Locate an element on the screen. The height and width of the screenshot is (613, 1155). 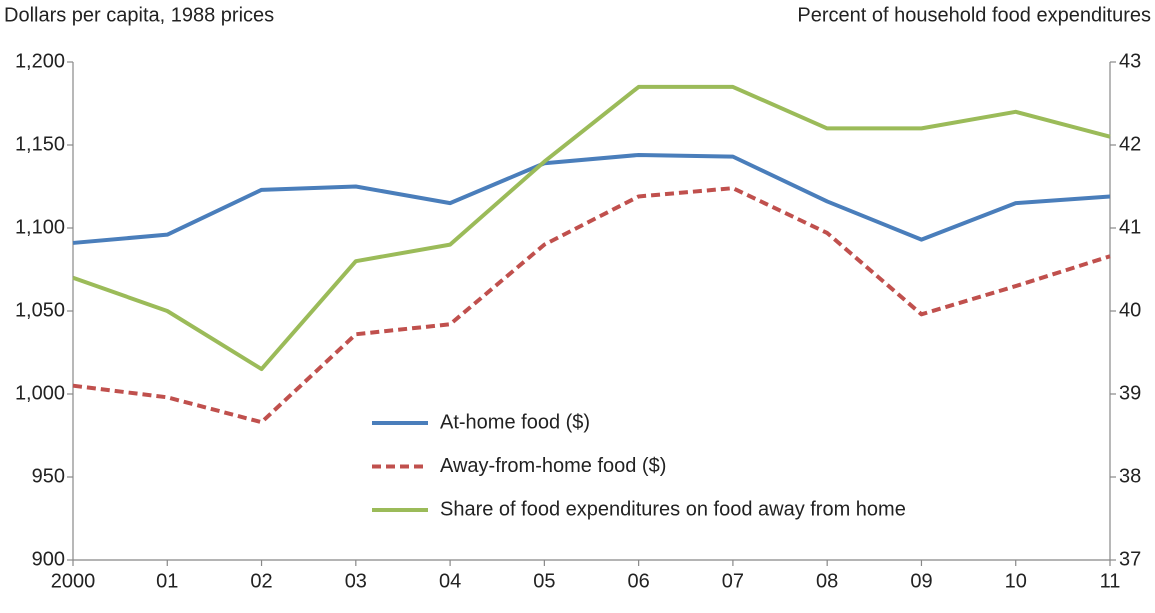
x-tick-label: 05 is located at coordinates (544, 581).